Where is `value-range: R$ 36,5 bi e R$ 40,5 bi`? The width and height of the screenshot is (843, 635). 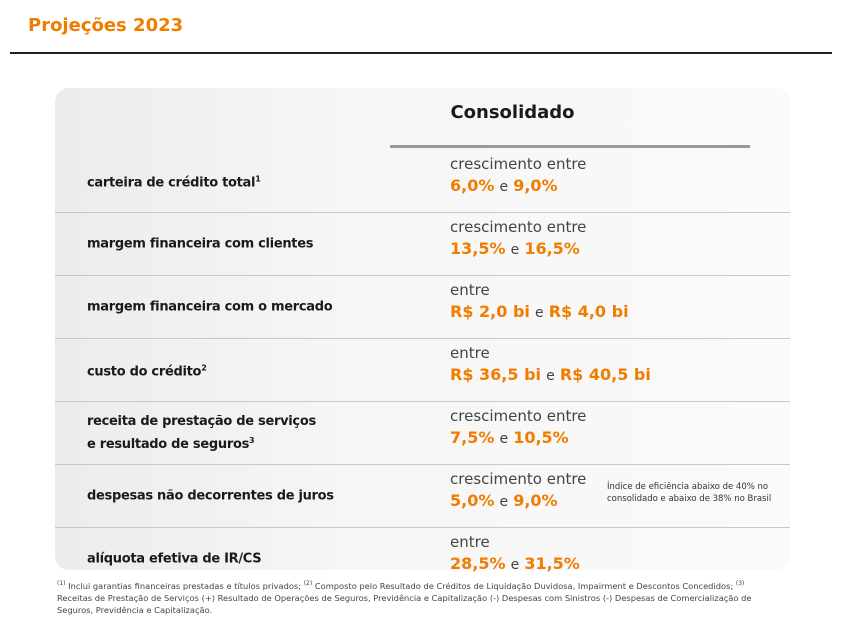 value-range: R$ 36,5 bi e R$ 40,5 bi is located at coordinates (550, 375).